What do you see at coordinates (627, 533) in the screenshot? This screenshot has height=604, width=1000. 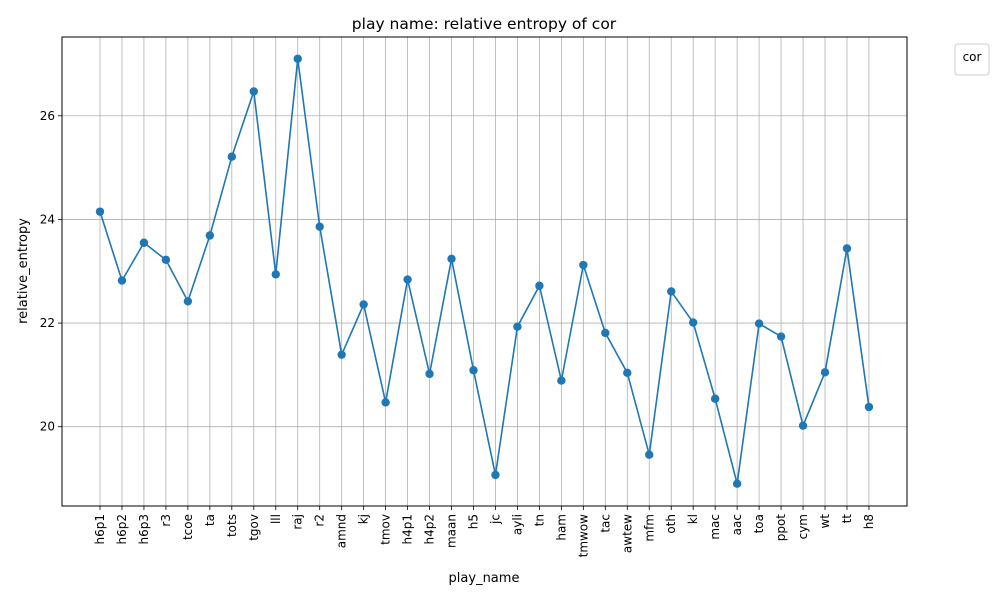 I see `x-tick-label: awtew` at bounding box center [627, 533].